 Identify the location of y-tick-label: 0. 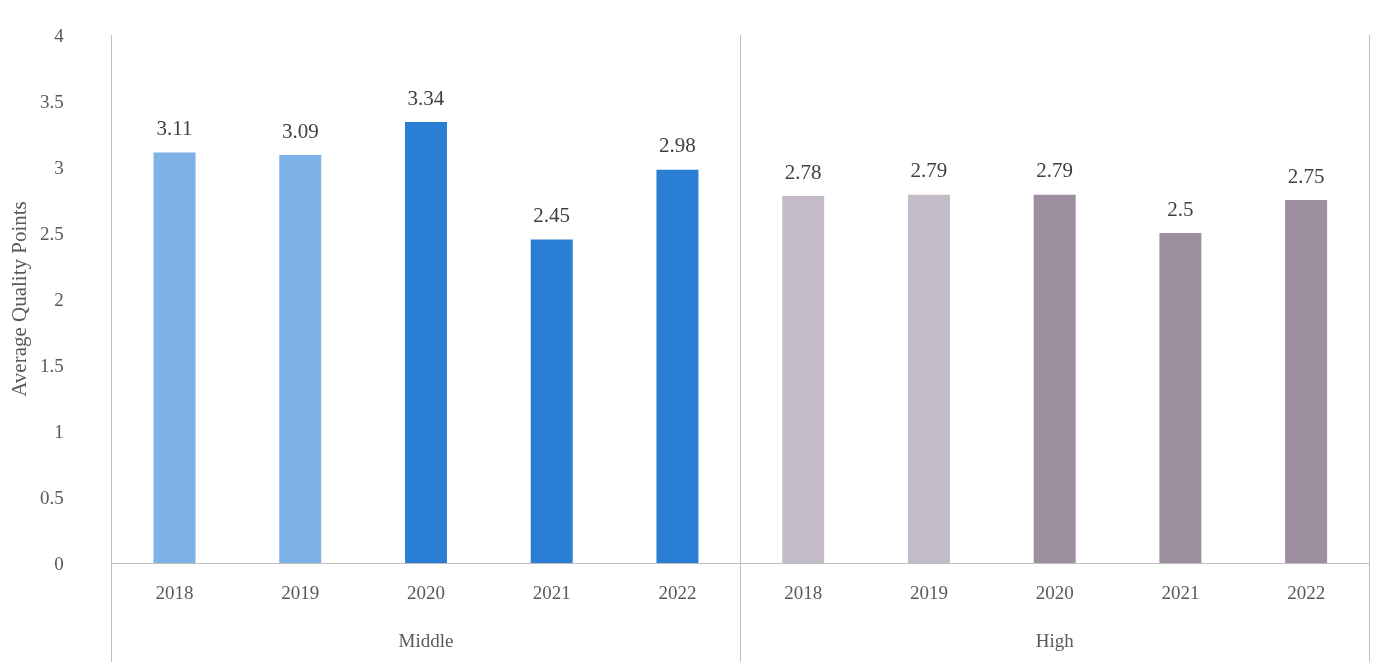
(59, 563).